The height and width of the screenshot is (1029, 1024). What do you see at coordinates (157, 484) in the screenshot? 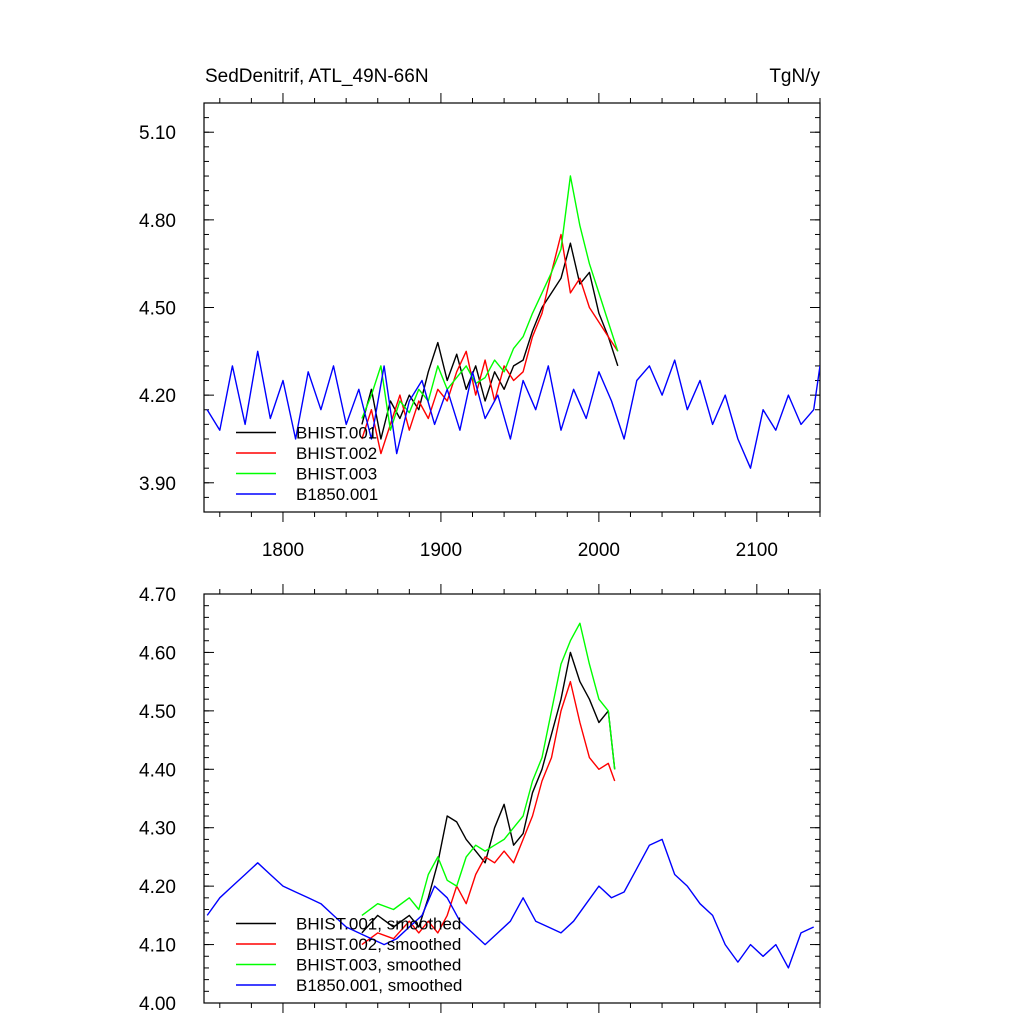
I see `y-tick-label: 3.90` at bounding box center [157, 484].